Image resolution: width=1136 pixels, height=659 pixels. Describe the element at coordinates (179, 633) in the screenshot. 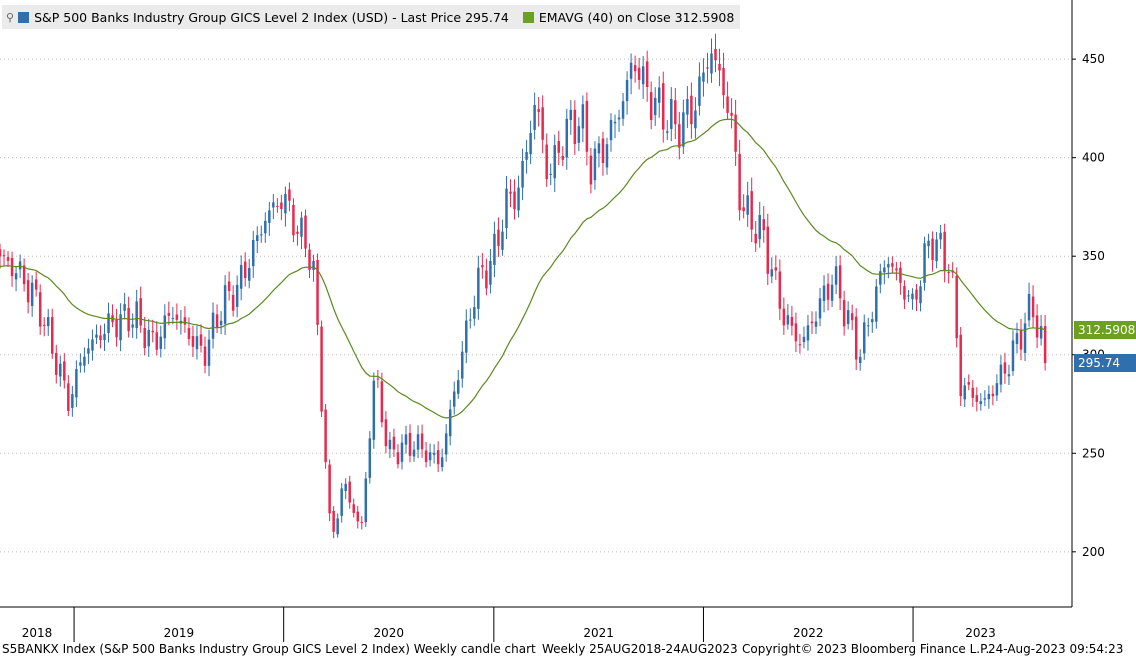

I see `x-year-label: 2019` at that location.